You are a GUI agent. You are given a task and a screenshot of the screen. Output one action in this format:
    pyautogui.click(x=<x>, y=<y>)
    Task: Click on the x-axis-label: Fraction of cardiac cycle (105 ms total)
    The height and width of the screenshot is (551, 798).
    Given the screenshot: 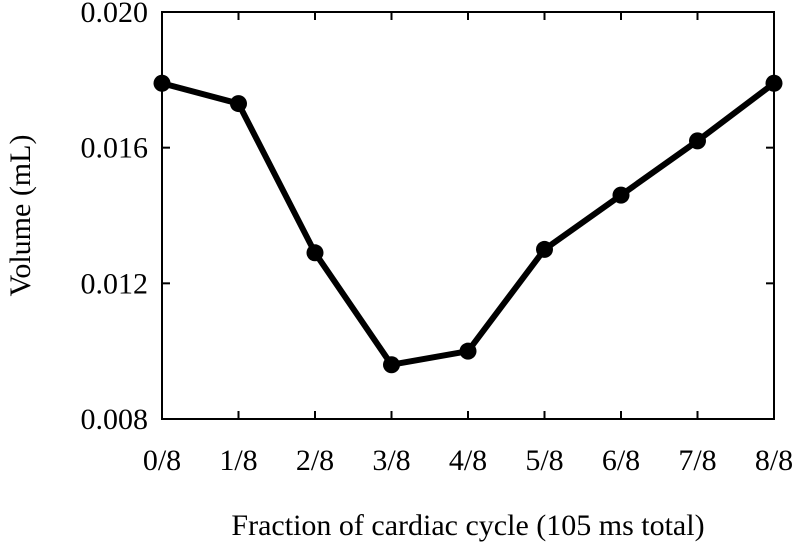 What is the action you would take?
    pyautogui.click(x=467, y=525)
    